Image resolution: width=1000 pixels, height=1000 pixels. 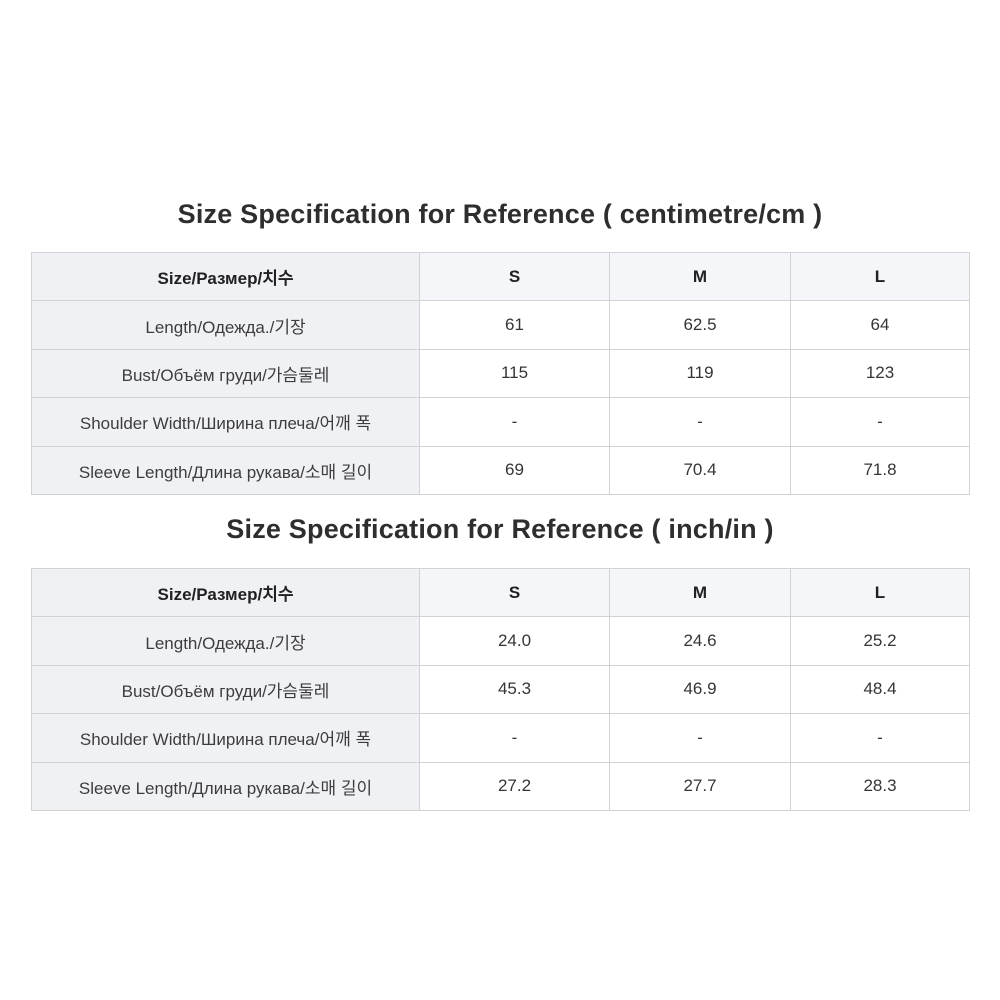 I want to click on table-row-length: Length/Одежда./기장 24.0 24.6 25.2, so click(x=500, y=641).